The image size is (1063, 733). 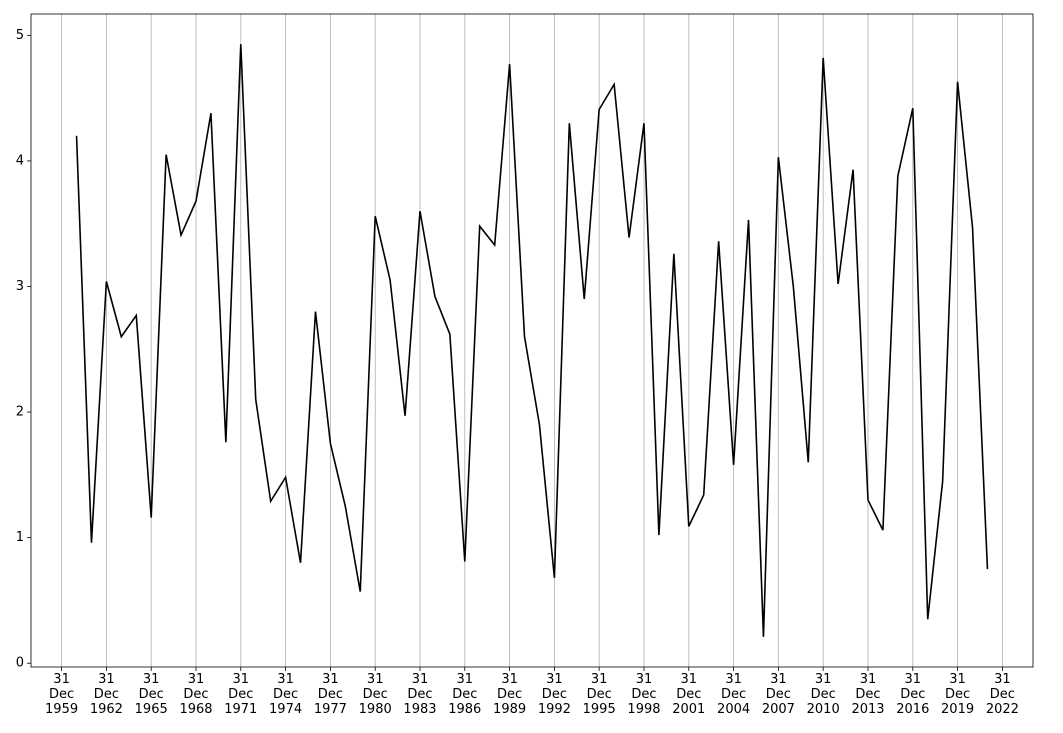 I want to click on x-tick-label: 31 Dec 1995, so click(x=599, y=694).